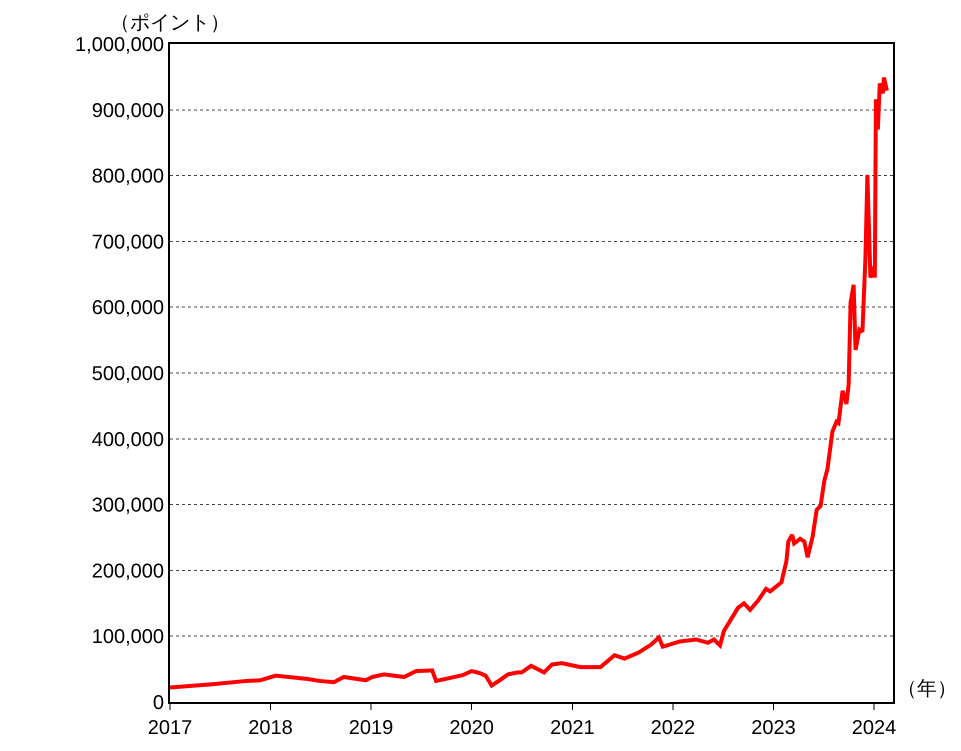  Describe the element at coordinates (572, 728) in the screenshot. I see `x-tick-label: 2021` at that location.